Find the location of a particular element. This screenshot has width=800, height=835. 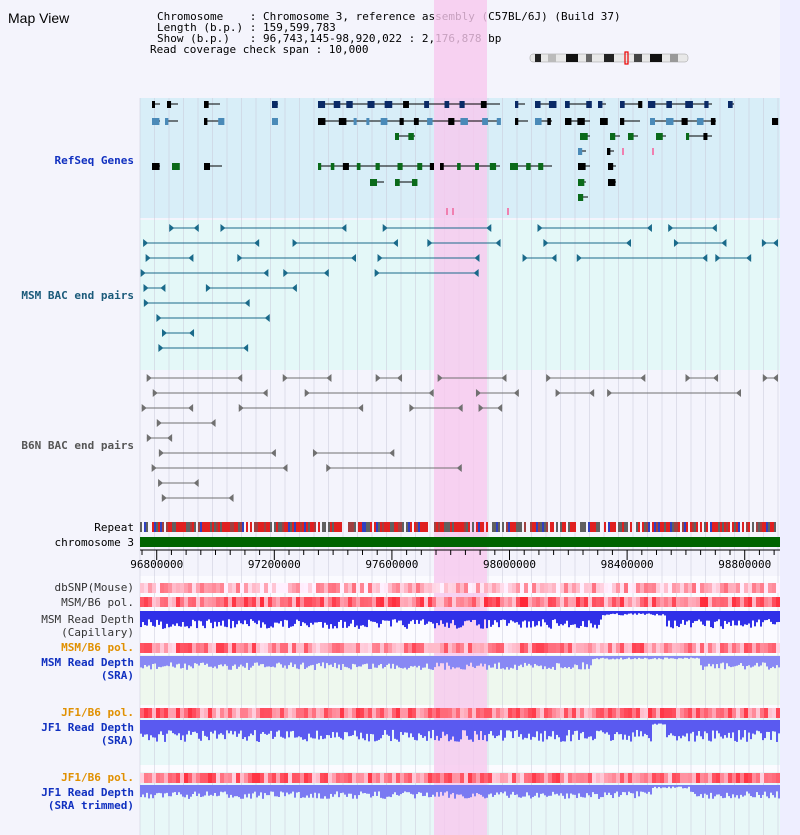

repeat-track is located at coordinates (458, 527).